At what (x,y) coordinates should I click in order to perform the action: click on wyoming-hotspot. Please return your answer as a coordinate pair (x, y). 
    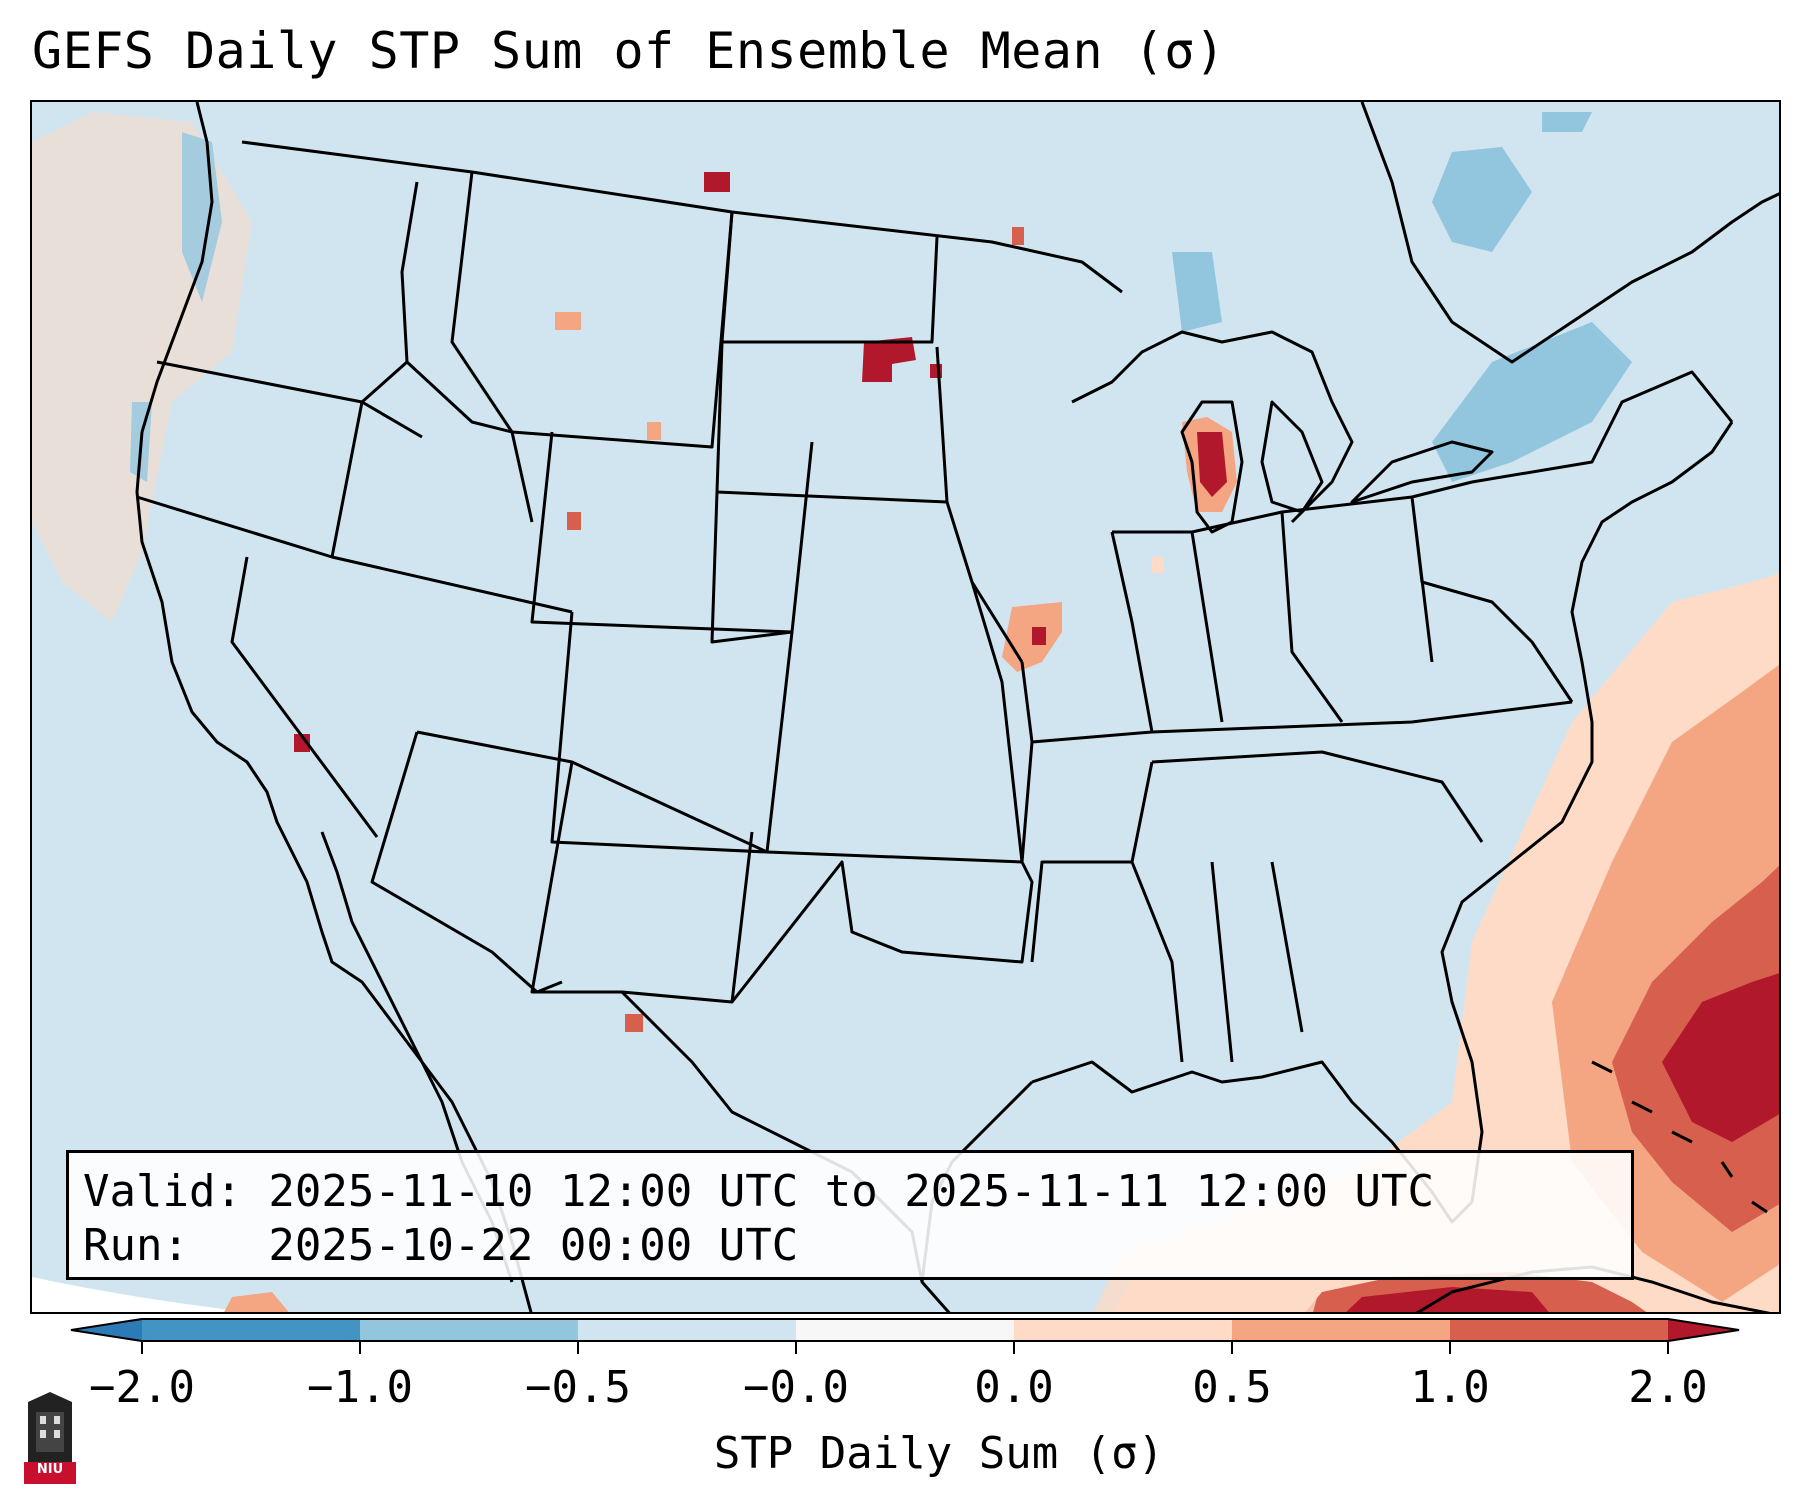
    Looking at the image, I should click on (568, 321).